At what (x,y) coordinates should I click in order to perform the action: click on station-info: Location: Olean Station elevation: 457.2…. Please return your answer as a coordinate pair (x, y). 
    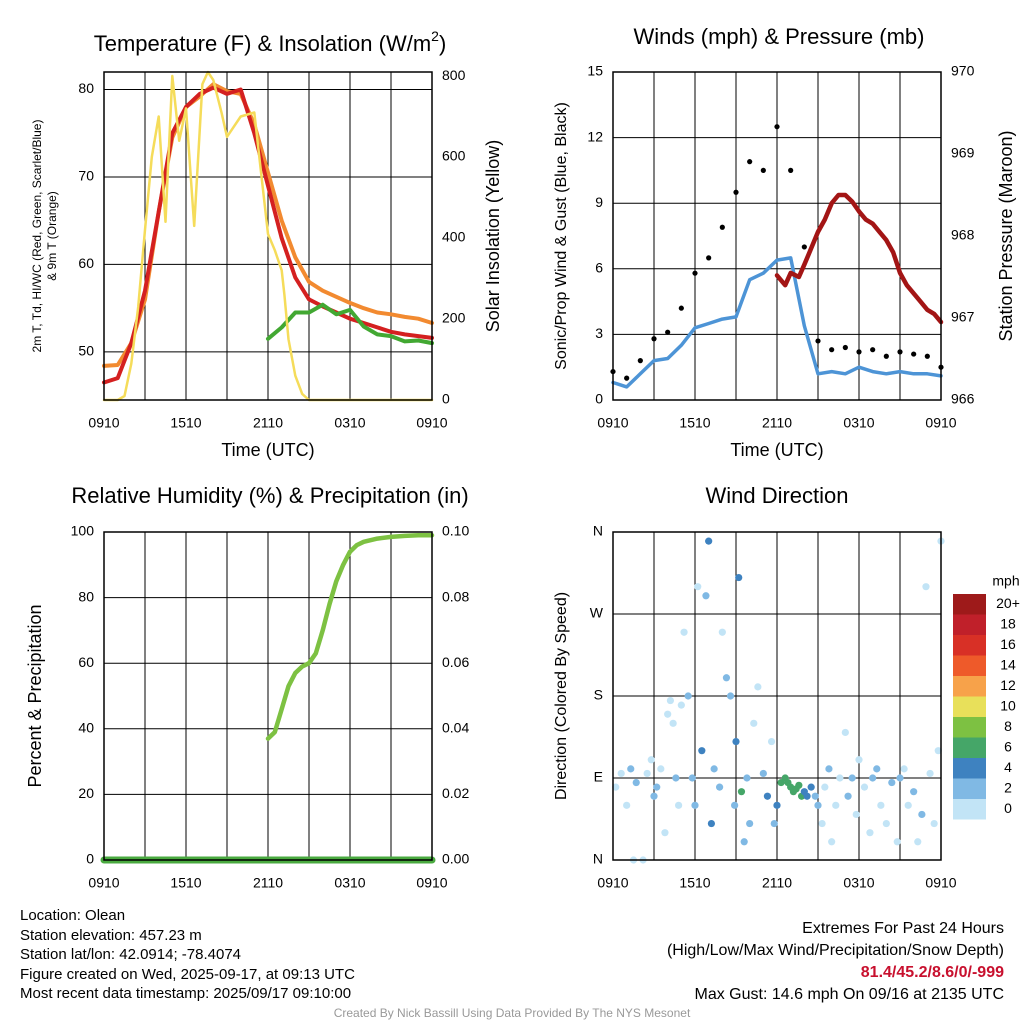
    Looking at the image, I should click on (187, 955).